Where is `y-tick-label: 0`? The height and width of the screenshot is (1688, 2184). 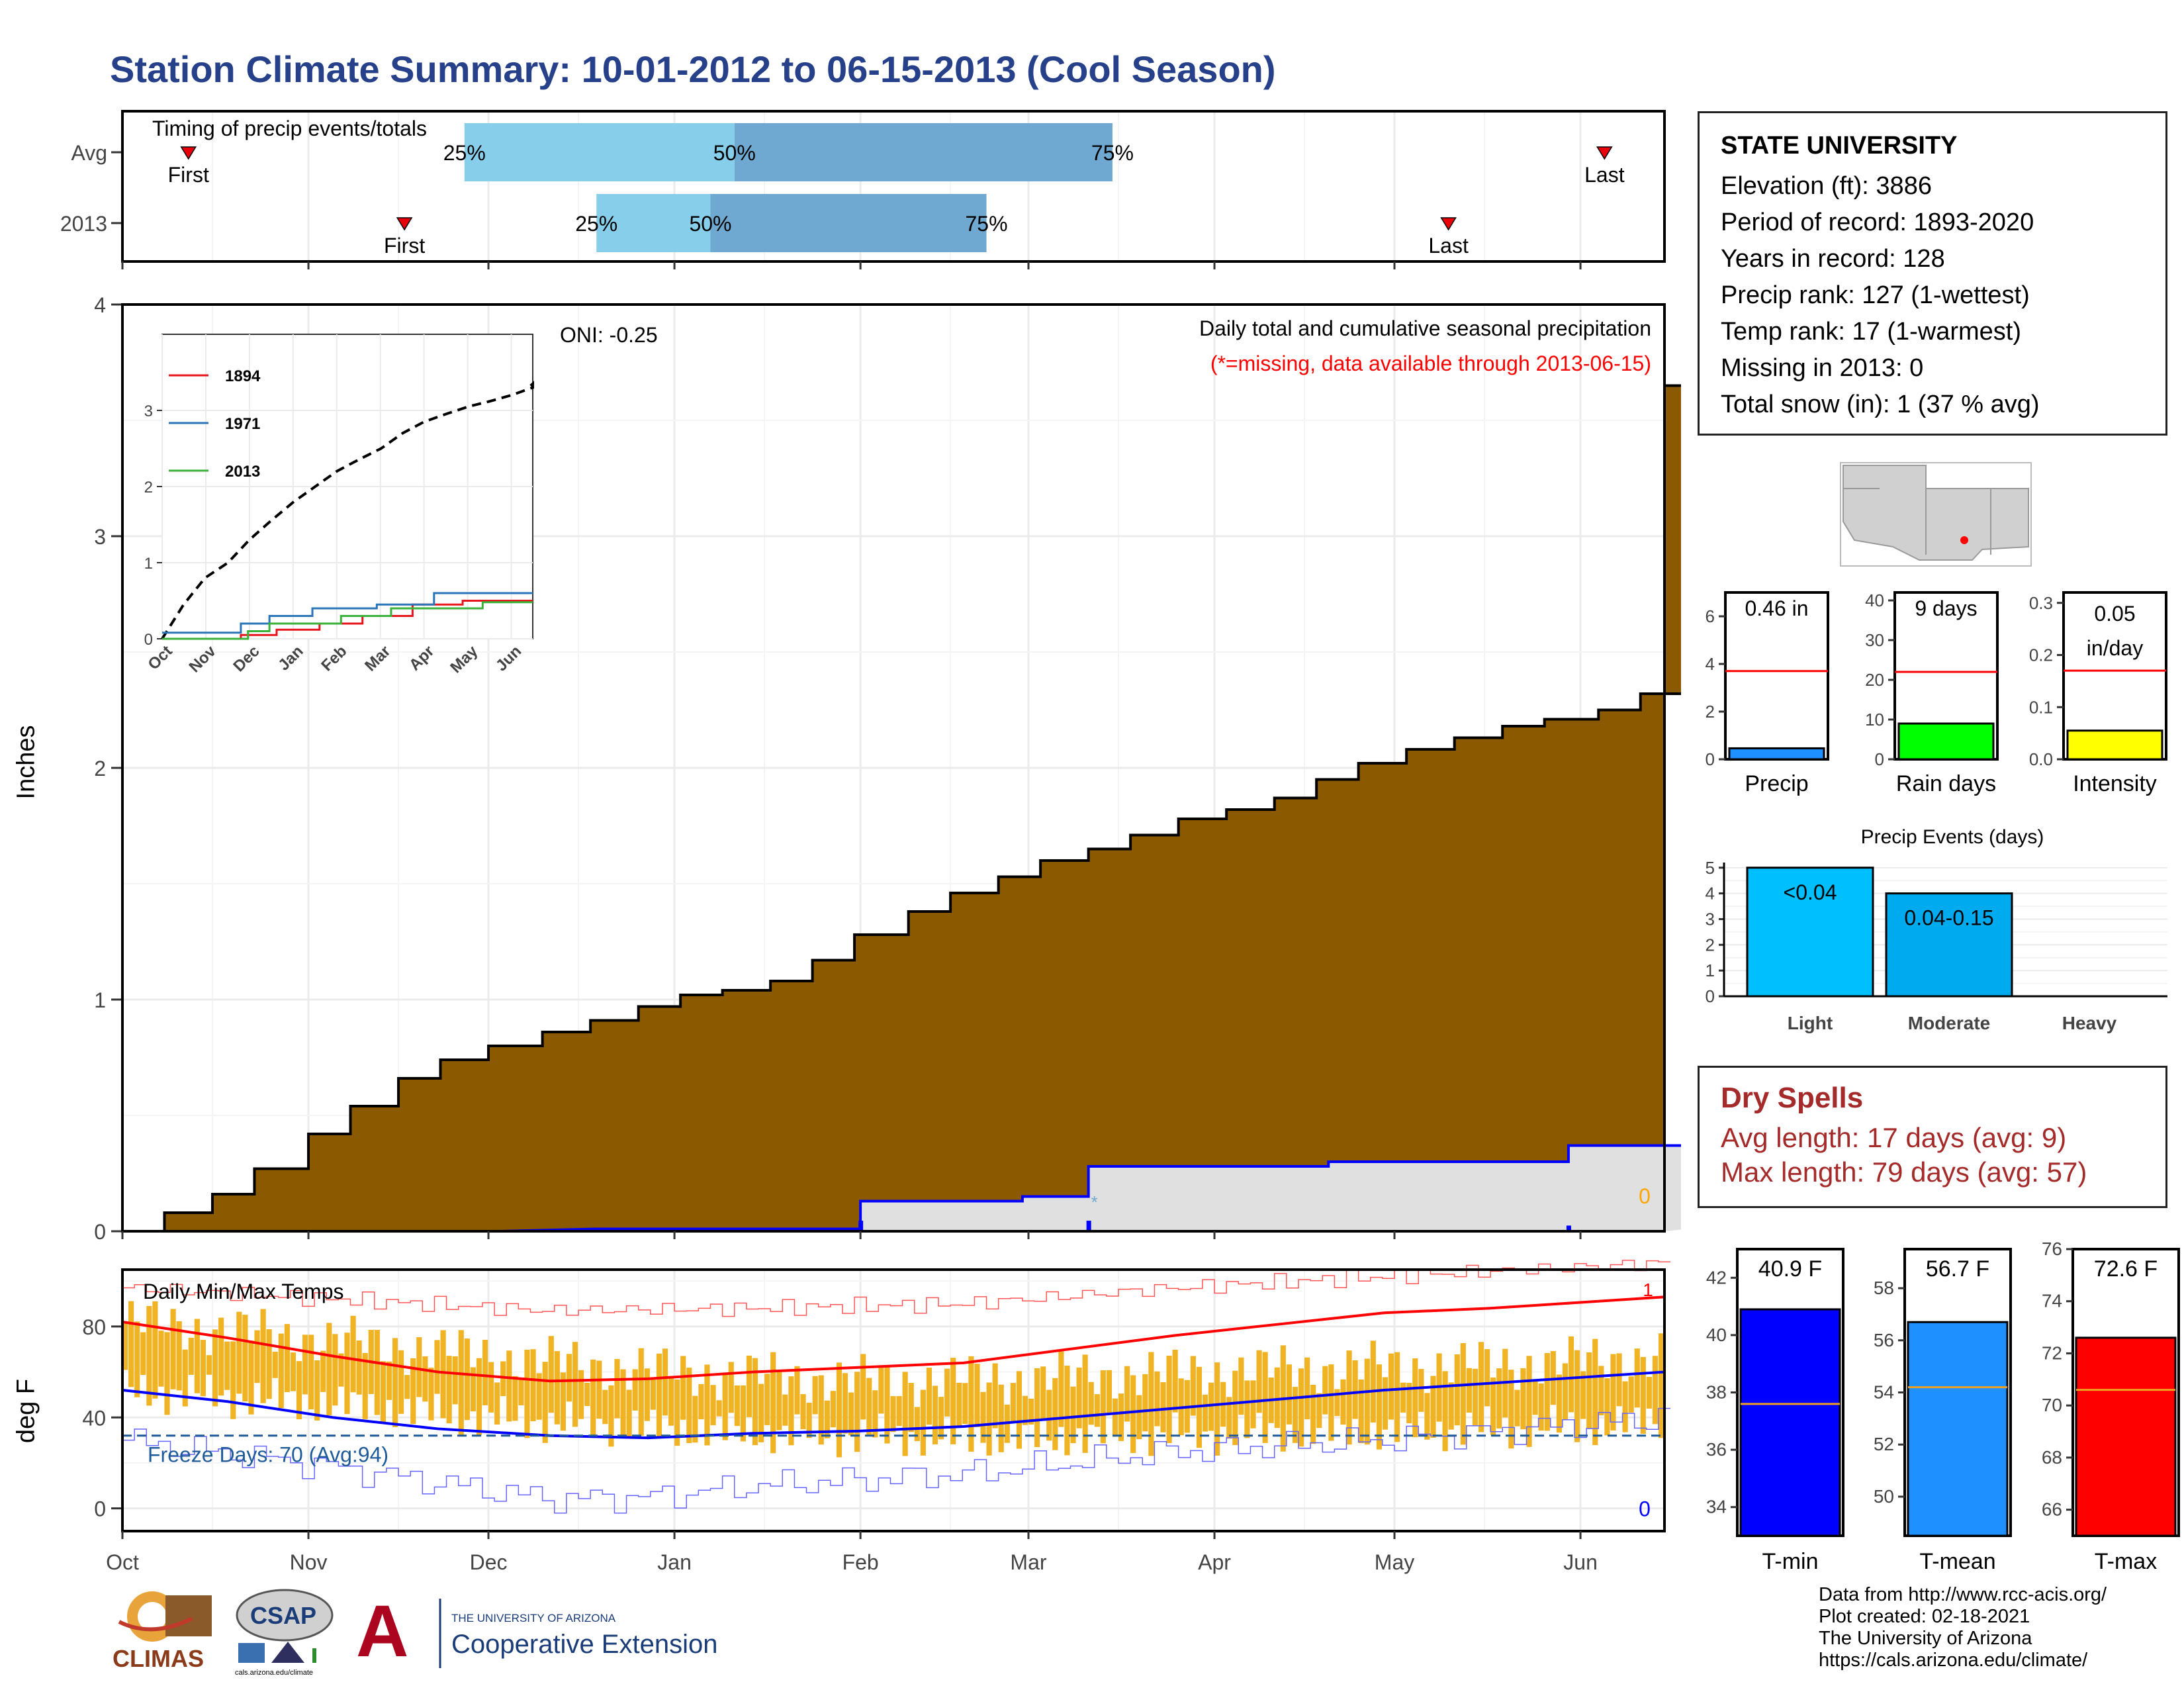
y-tick-label: 0 is located at coordinates (1880, 759).